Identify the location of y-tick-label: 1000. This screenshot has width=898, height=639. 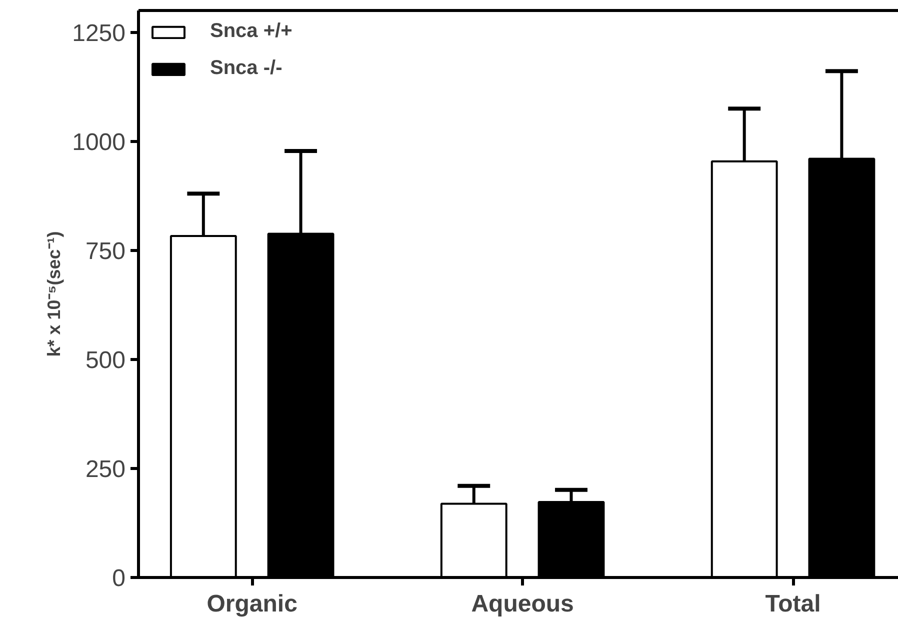
(99, 142).